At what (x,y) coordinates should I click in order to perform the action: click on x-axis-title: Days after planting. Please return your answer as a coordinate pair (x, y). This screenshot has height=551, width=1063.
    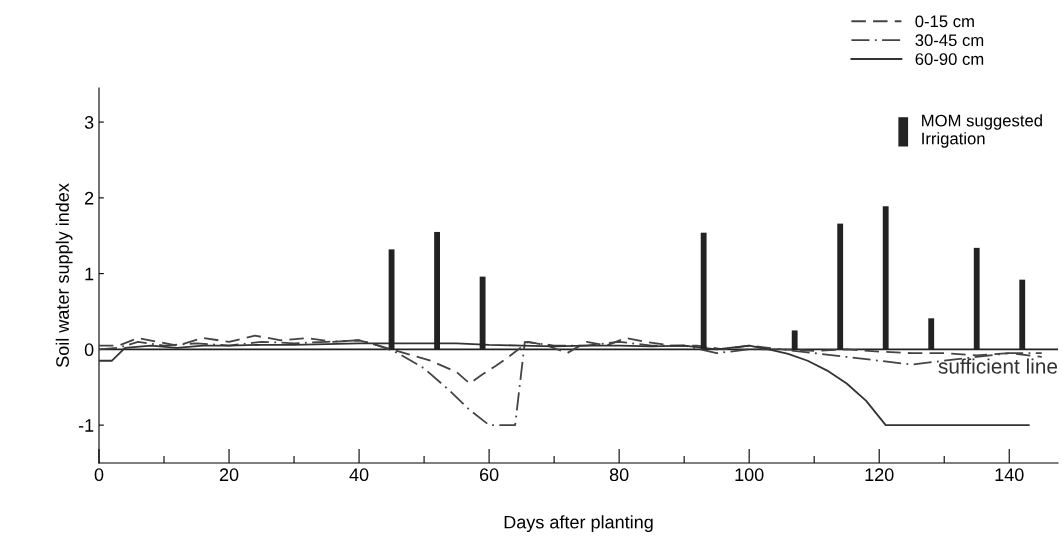
    Looking at the image, I should click on (578, 524).